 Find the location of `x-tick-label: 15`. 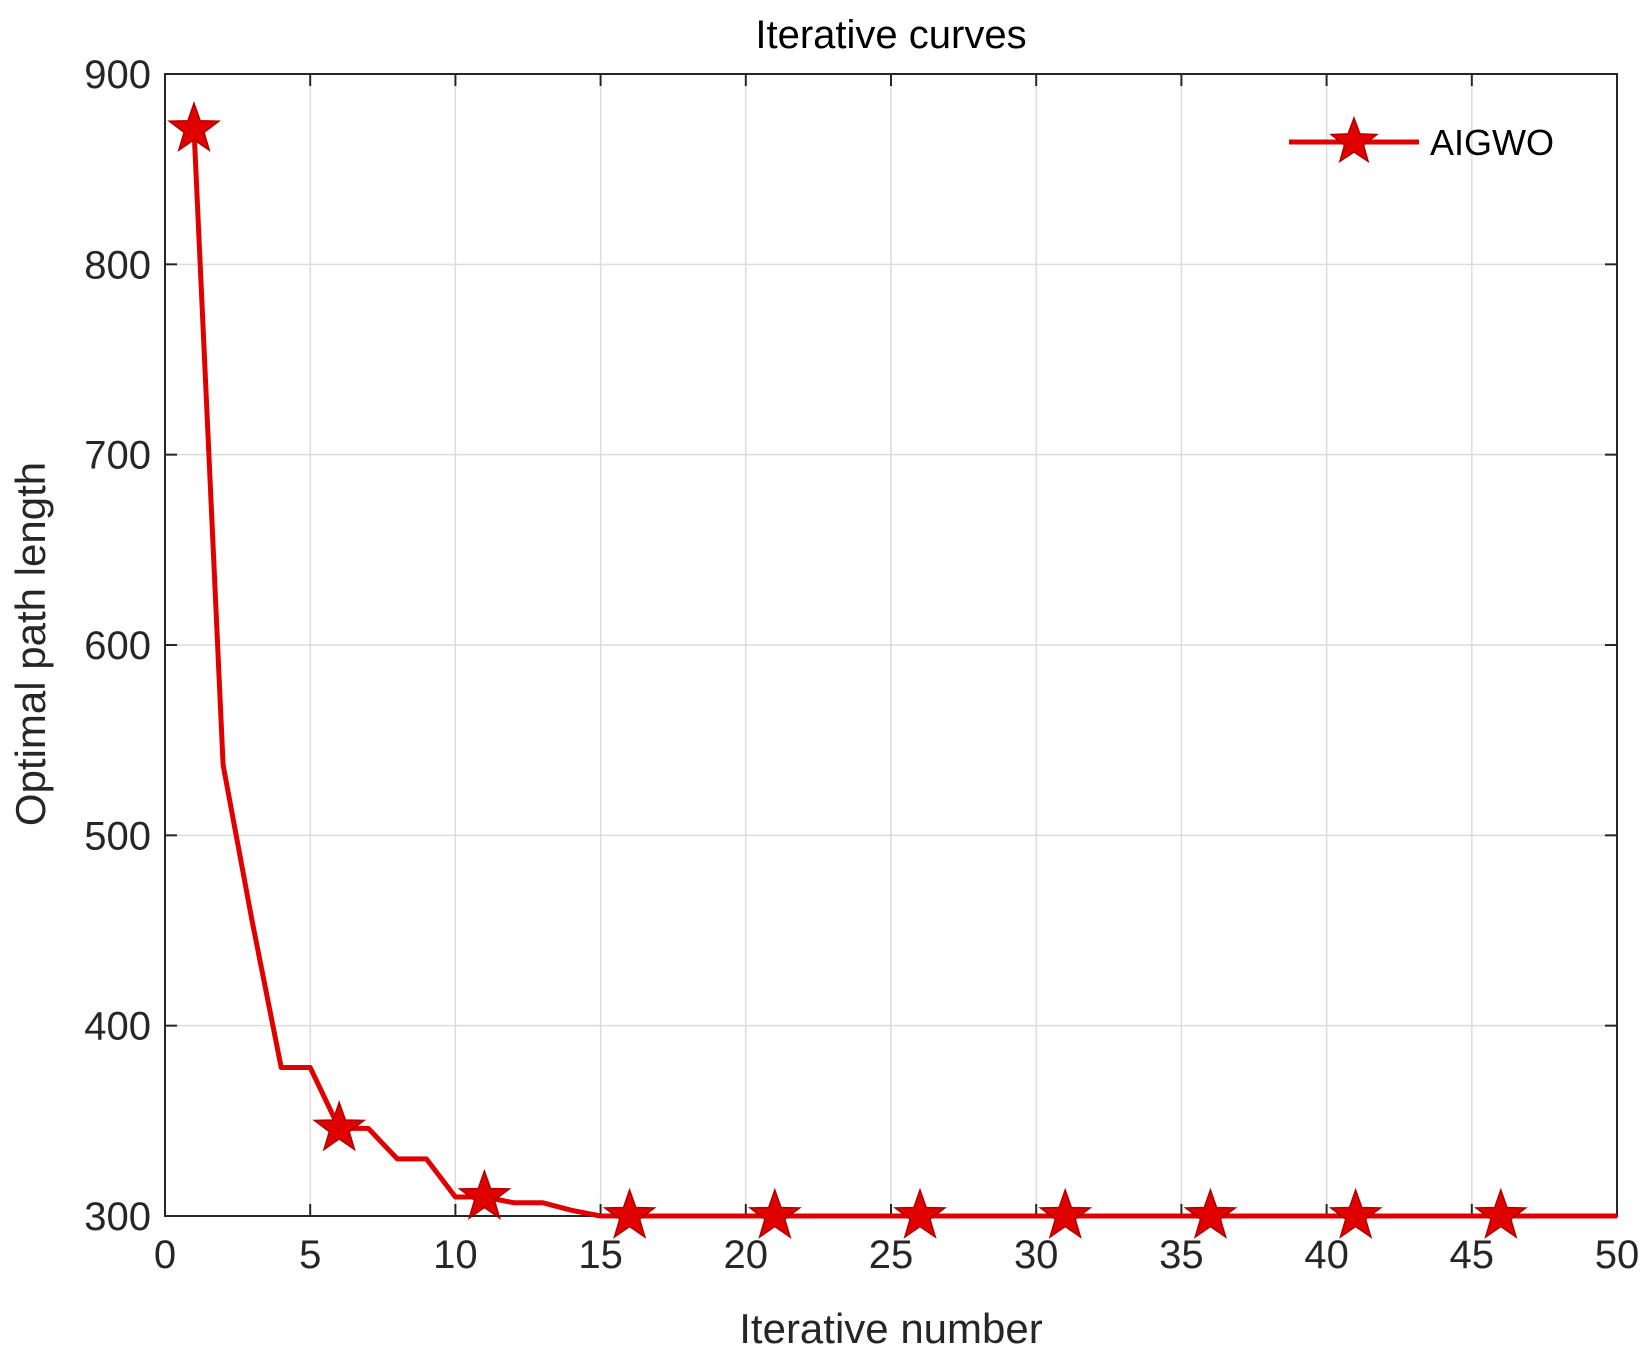

x-tick-label: 15 is located at coordinates (600, 1255).